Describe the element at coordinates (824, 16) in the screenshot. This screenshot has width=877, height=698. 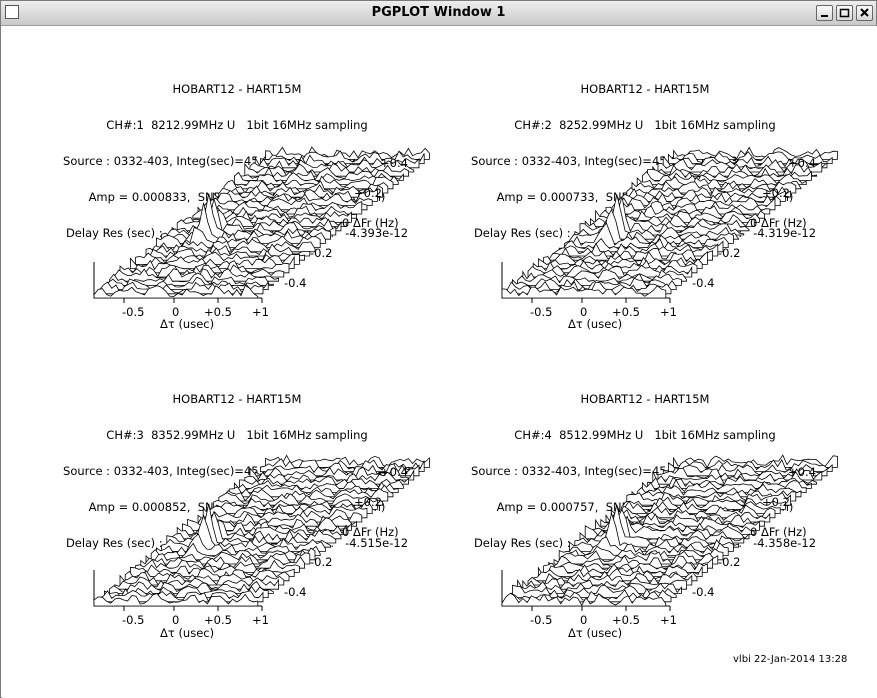
I see `minimize-icon` at that location.